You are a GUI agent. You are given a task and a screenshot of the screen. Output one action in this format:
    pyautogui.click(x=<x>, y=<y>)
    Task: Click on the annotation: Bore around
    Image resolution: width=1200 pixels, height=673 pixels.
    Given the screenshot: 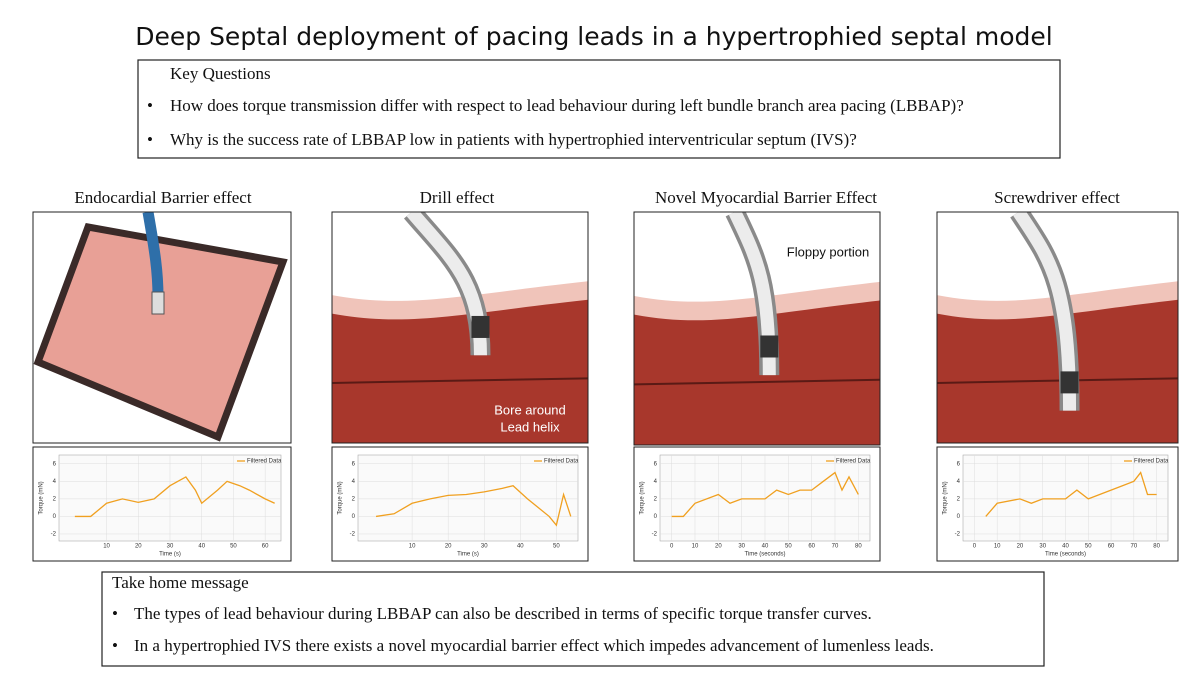 What is the action you would take?
    pyautogui.click(x=530, y=409)
    